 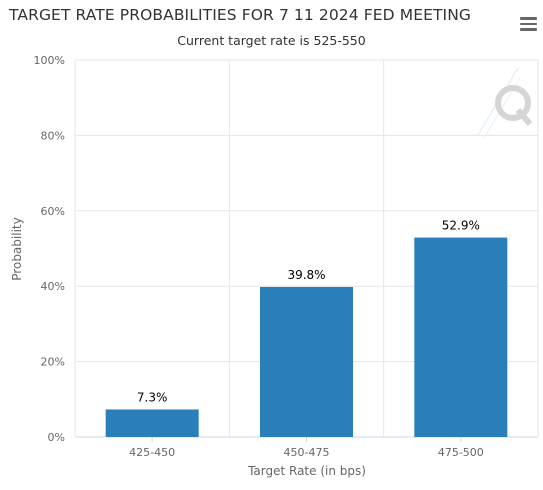 What do you see at coordinates (17, 248) in the screenshot?
I see `y-axis-title: Probability` at bounding box center [17, 248].